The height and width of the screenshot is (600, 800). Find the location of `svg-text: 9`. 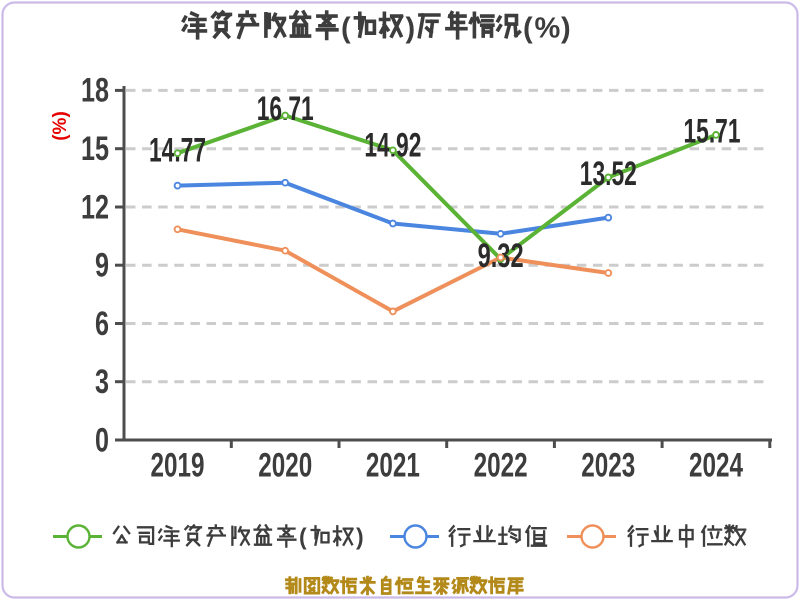

svg-text: 9 is located at coordinates (102, 266).